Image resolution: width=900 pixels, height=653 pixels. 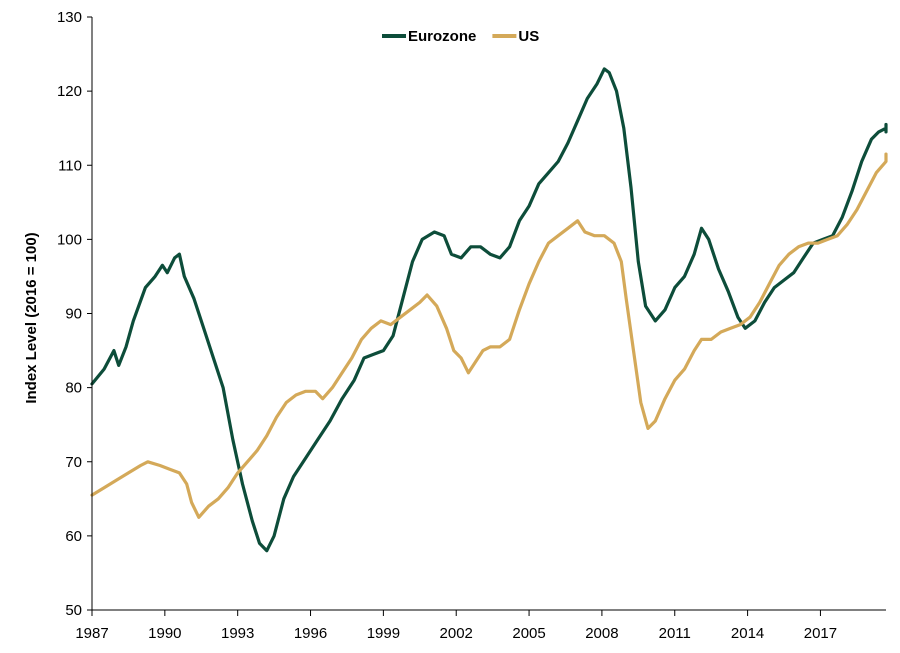 I want to click on x-tick-label: 2008, so click(x=601, y=633).